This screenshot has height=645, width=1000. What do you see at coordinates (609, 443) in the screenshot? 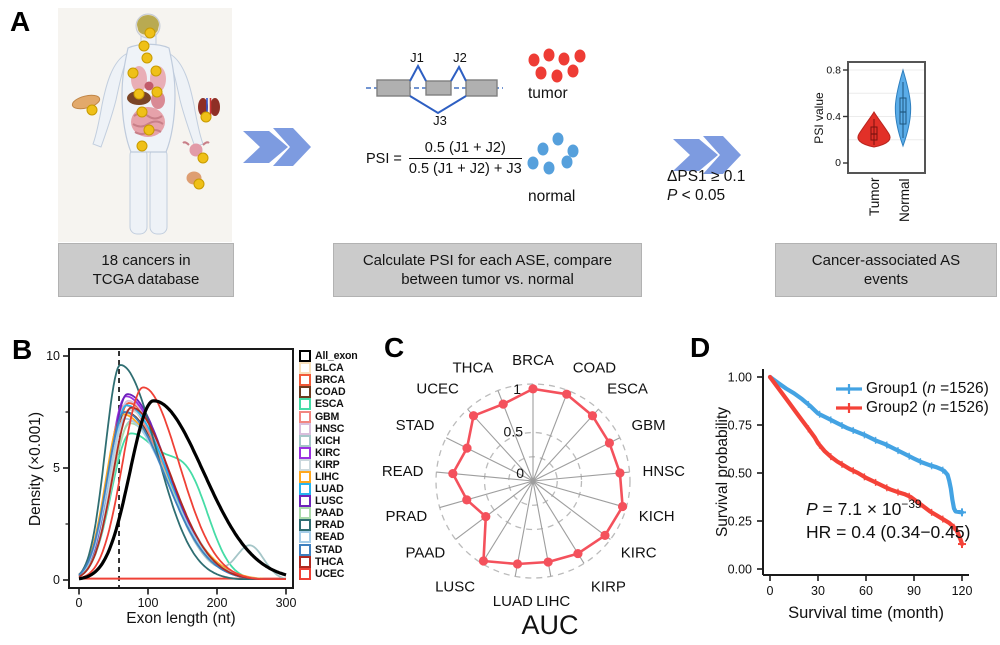
I see `radar-point-GBM` at bounding box center [609, 443].